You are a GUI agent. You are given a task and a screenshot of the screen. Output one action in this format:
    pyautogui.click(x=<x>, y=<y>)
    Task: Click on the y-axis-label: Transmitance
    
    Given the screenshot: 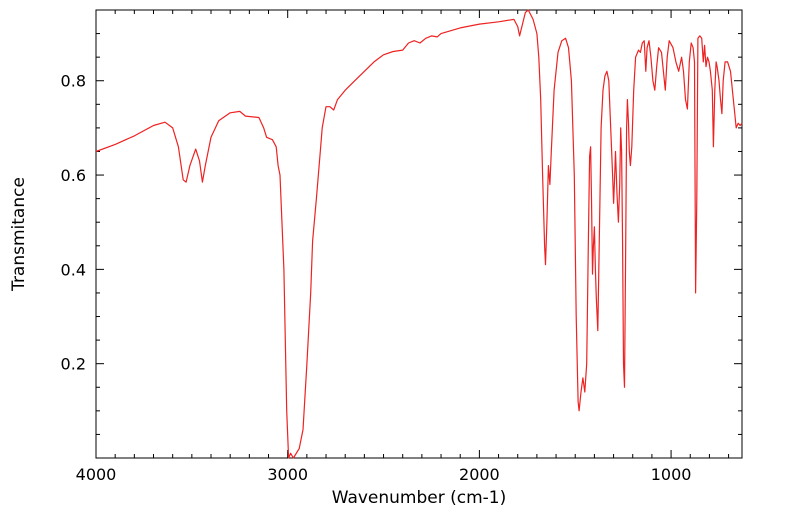 What is the action you would take?
    pyautogui.click(x=19, y=234)
    